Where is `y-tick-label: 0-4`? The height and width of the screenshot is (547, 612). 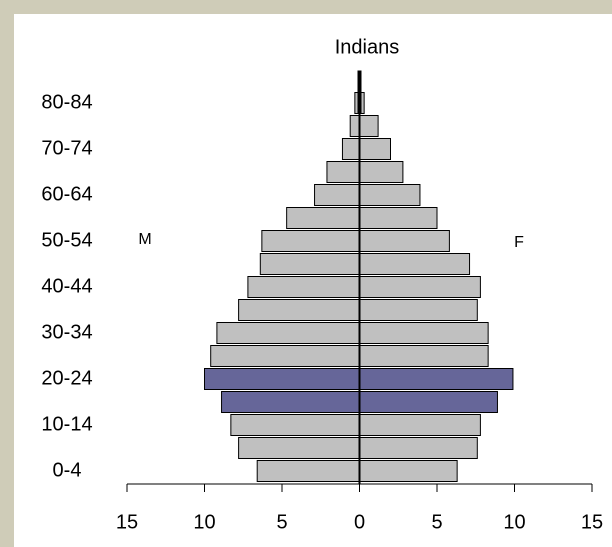
y-tick-label: 0-4 is located at coordinates (67, 470).